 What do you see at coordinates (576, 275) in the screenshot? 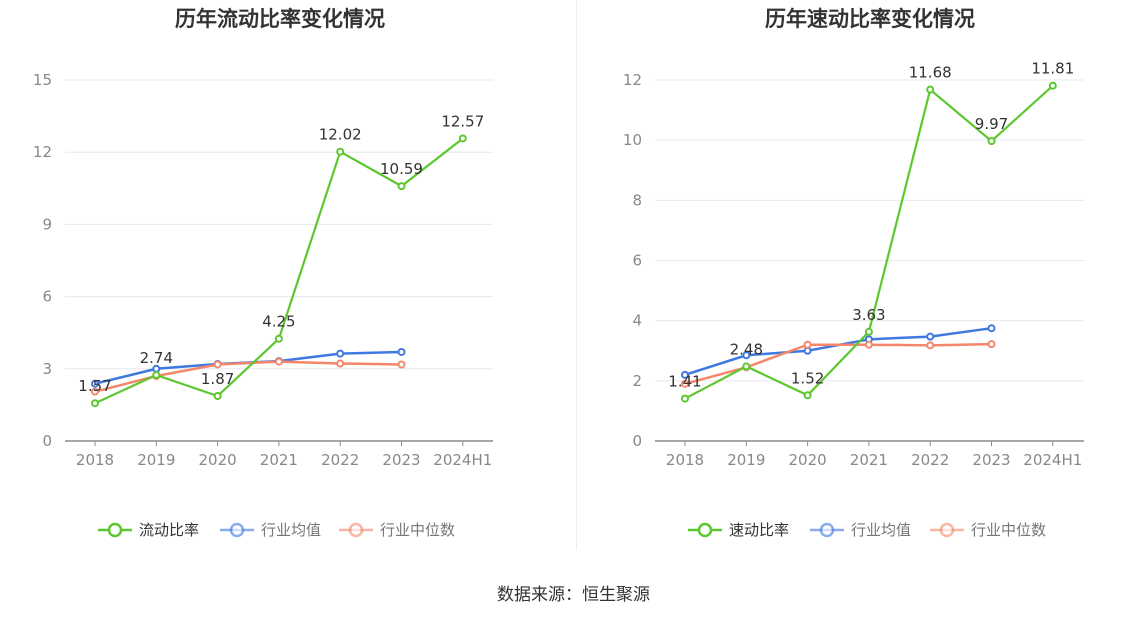
I see `chart-divider` at bounding box center [576, 275].